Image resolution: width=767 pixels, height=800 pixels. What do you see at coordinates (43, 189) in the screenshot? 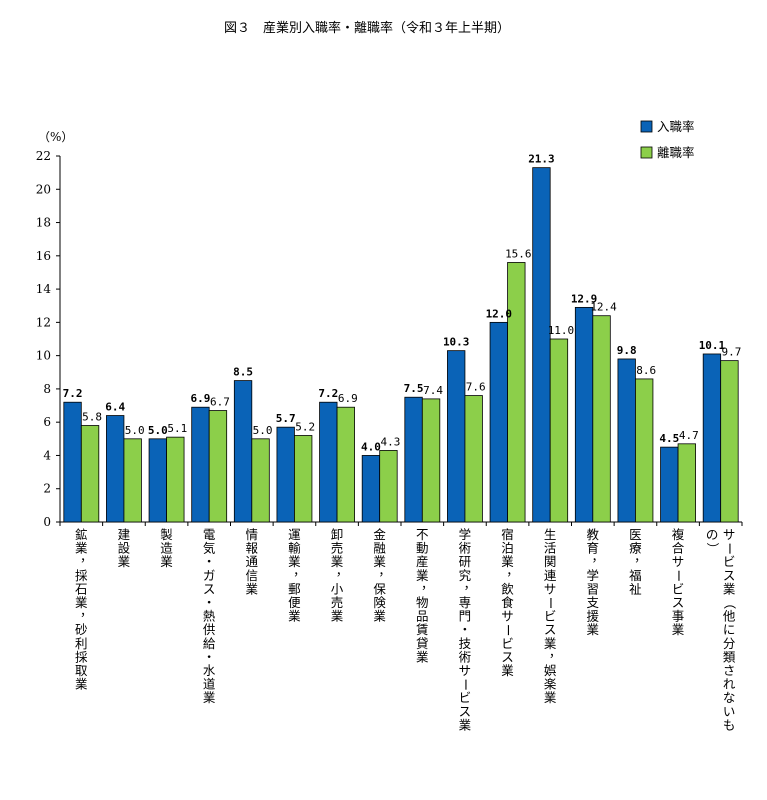
I see `y-tick-label: 20` at bounding box center [43, 189].